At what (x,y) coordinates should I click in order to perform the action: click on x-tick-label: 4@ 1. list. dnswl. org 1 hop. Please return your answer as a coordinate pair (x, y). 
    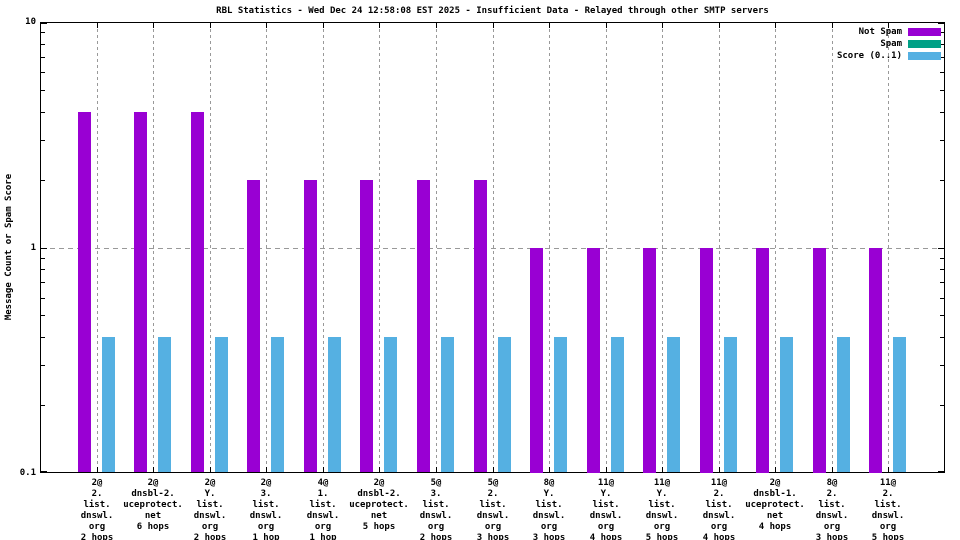
    Looking at the image, I should click on (323, 509).